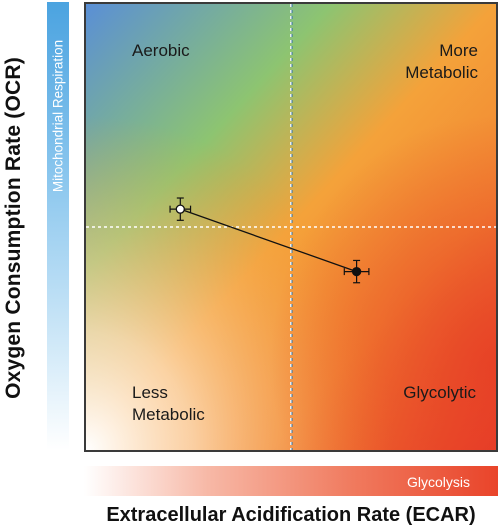 The image size is (500, 532). Describe the element at coordinates (58, 116) in the screenshot. I see `respiration-label-text: Mitochondrial Respiration` at that location.